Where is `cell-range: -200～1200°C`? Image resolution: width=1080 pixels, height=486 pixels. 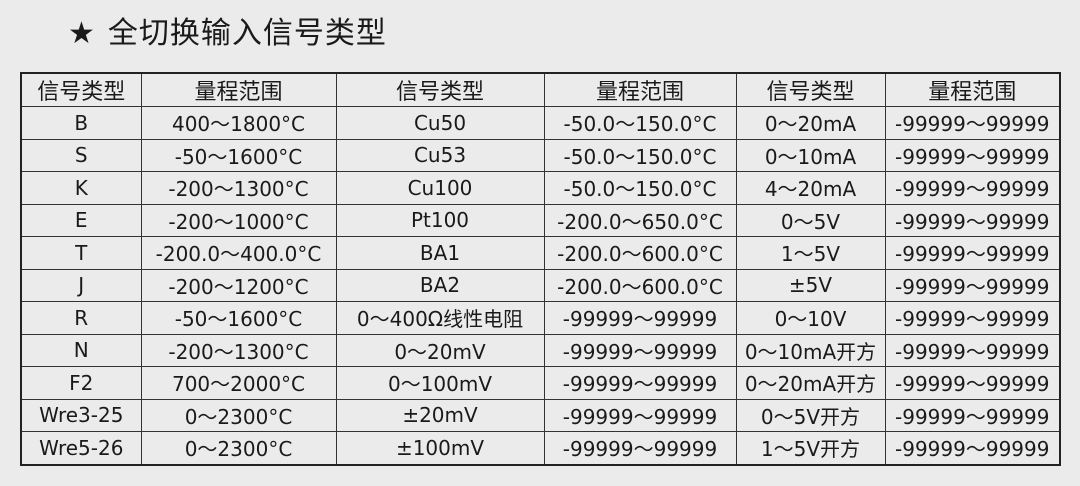 cell-range: -200～1200°C is located at coordinates (238, 285).